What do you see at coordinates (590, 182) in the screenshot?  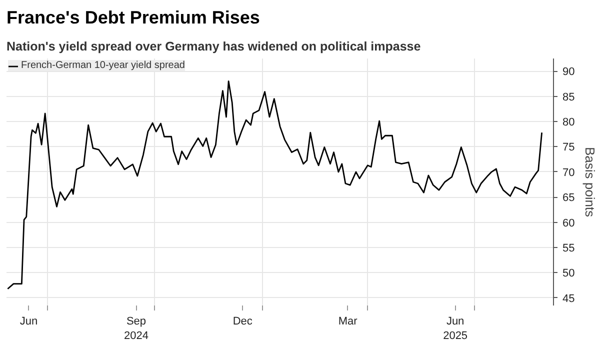 I see `y-axis-title: Basis points` at bounding box center [590, 182].